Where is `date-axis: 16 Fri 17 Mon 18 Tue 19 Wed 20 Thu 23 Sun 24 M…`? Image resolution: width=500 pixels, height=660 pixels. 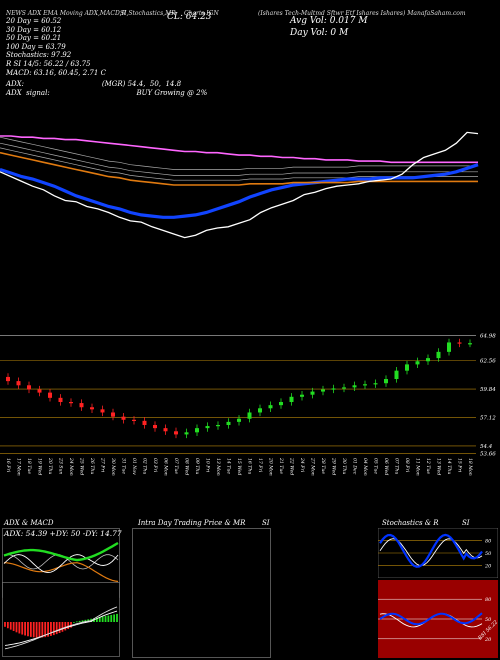 date-axis: 16 Fri 17 Mon 18 Tue 19 Wed 20 Thu 23 Sun 24 M… is located at coordinates (239, 466).